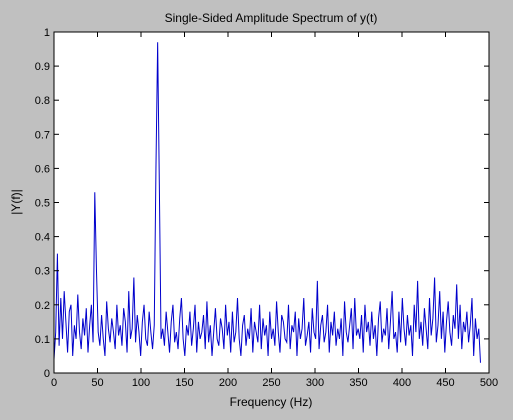  Describe the element at coordinates (141, 383) in the screenshot. I see `x-tick-label: 100` at that location.